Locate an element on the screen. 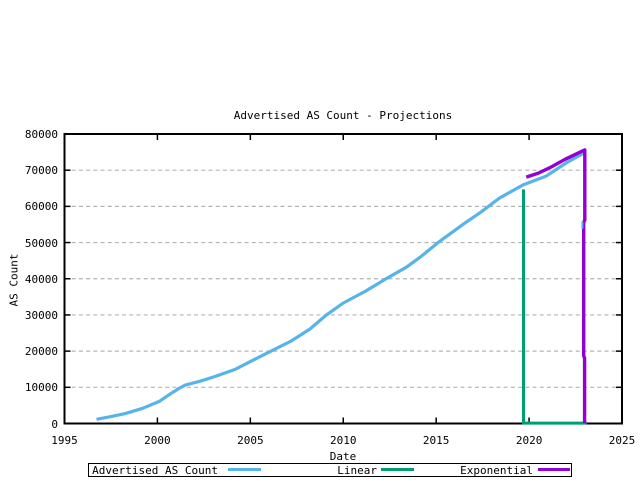 This screenshot has width=640, height=480. y-tick-label: 60000 is located at coordinates (41, 207).